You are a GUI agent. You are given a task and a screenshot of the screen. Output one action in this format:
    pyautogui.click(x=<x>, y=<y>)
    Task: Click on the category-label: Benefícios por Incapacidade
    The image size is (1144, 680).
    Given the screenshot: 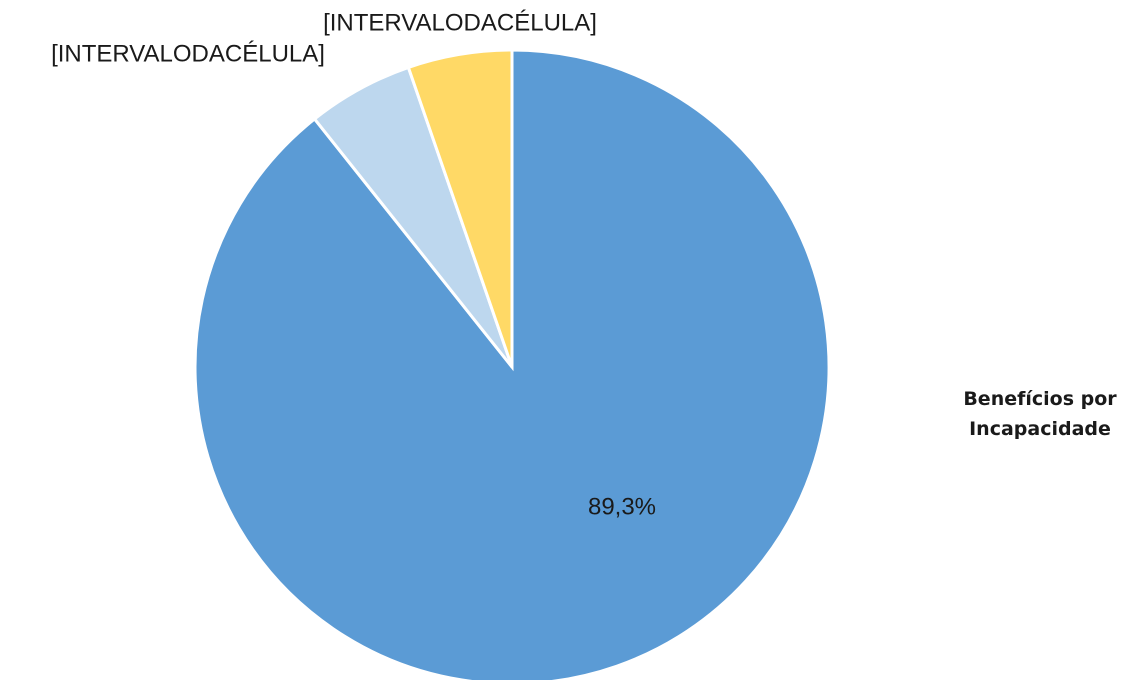 What is the action you would take?
    pyautogui.click(x=1040, y=414)
    